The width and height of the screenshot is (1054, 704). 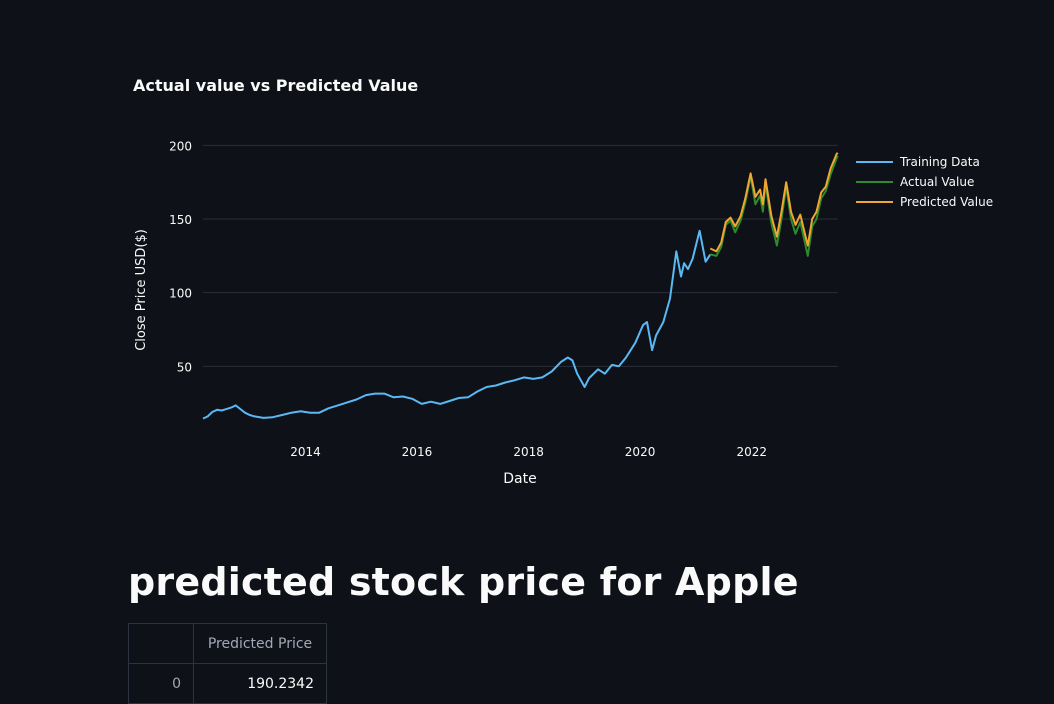 What do you see at coordinates (180, 220) in the screenshot?
I see `y-tick-label: 150` at bounding box center [180, 220].